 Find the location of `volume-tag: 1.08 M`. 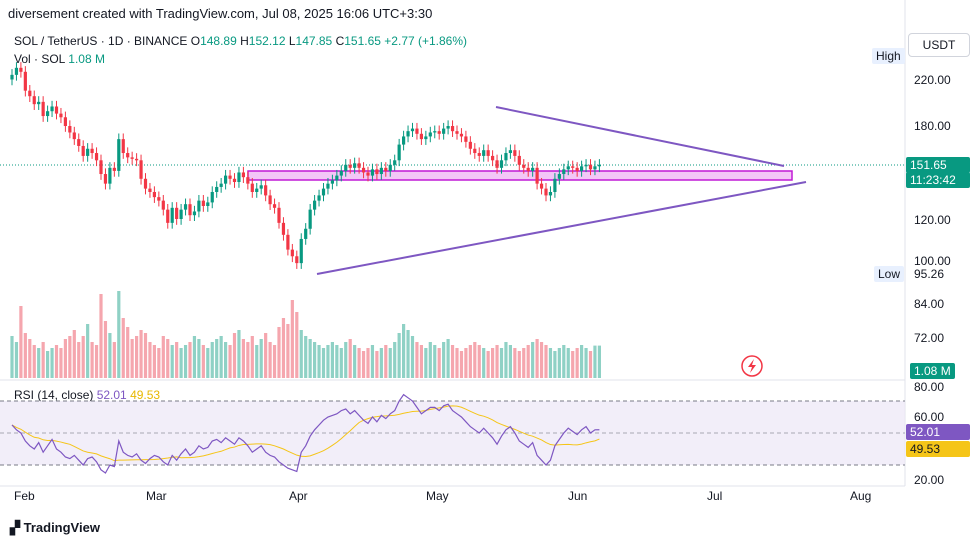

volume-tag: 1.08 M is located at coordinates (932, 371).